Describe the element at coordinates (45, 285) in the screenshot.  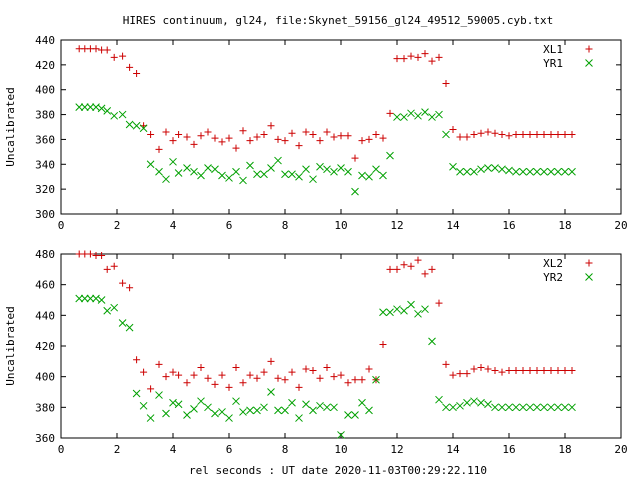
I see `y-tick-label: 460` at that location.